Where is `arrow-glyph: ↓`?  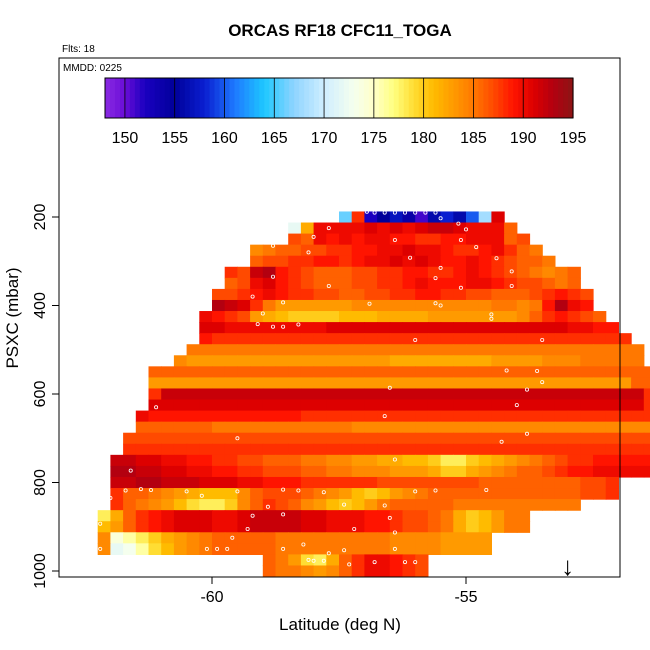
arrow-glyph: ↓ is located at coordinates (567, 566).